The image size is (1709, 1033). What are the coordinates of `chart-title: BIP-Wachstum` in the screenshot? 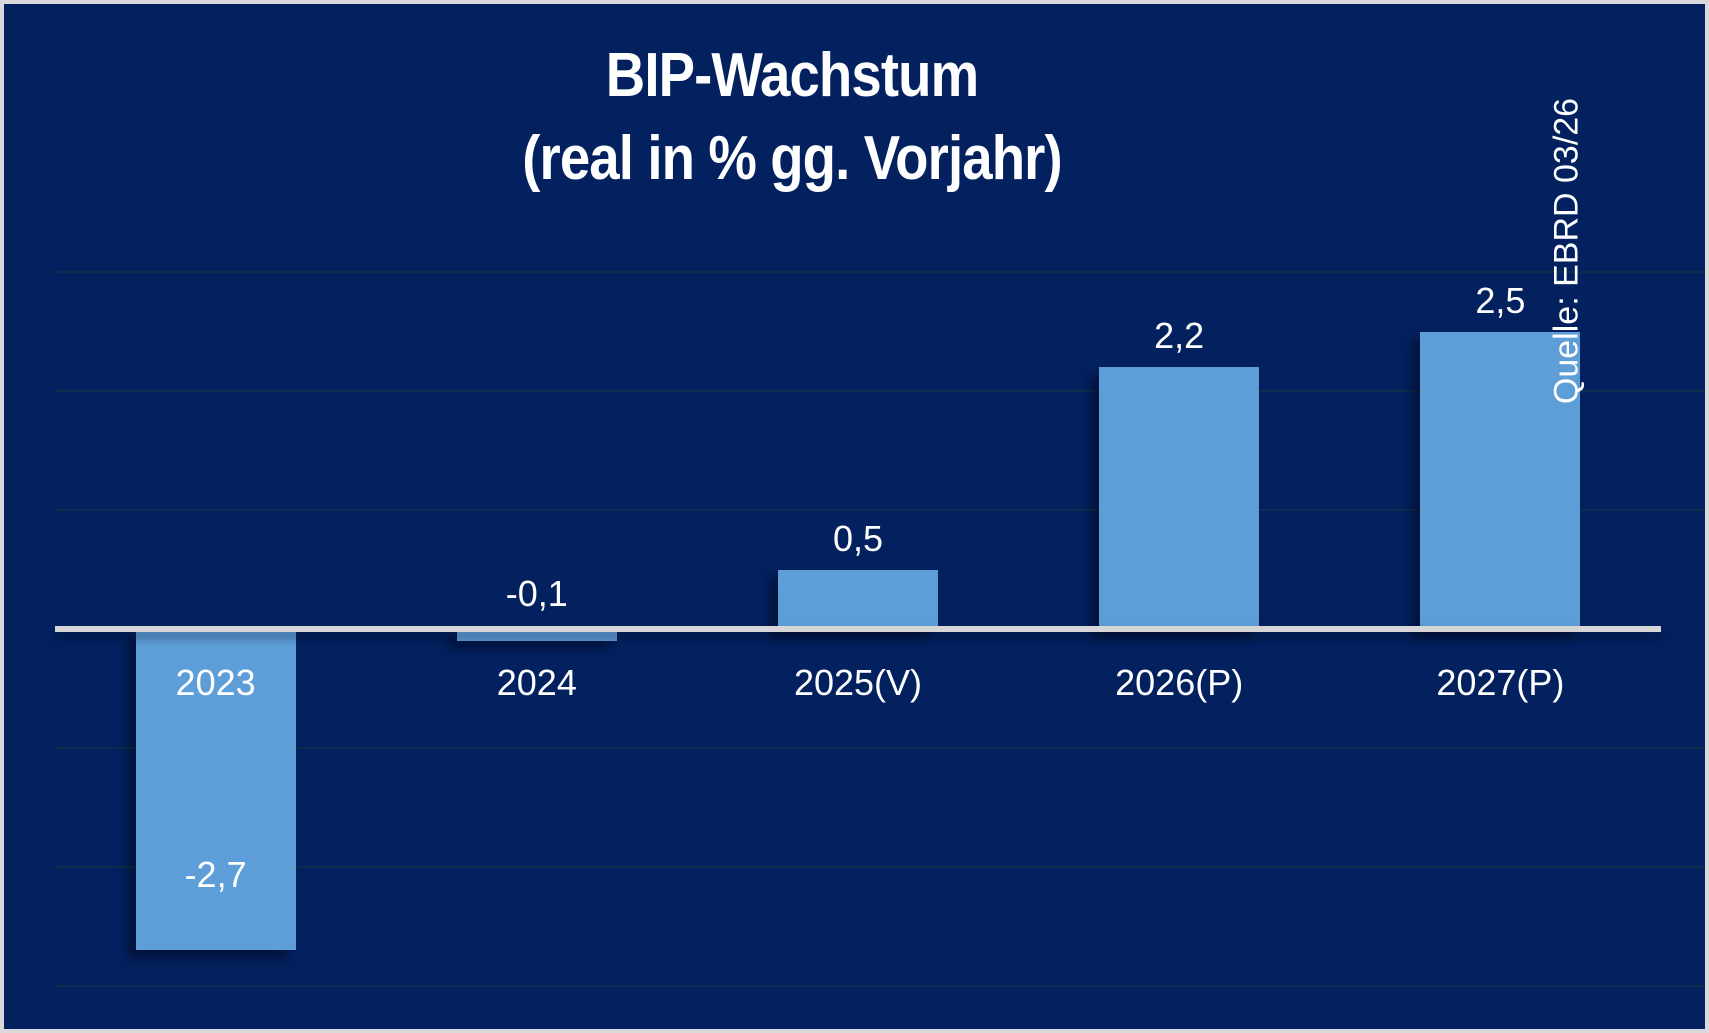 It's located at (792, 75).